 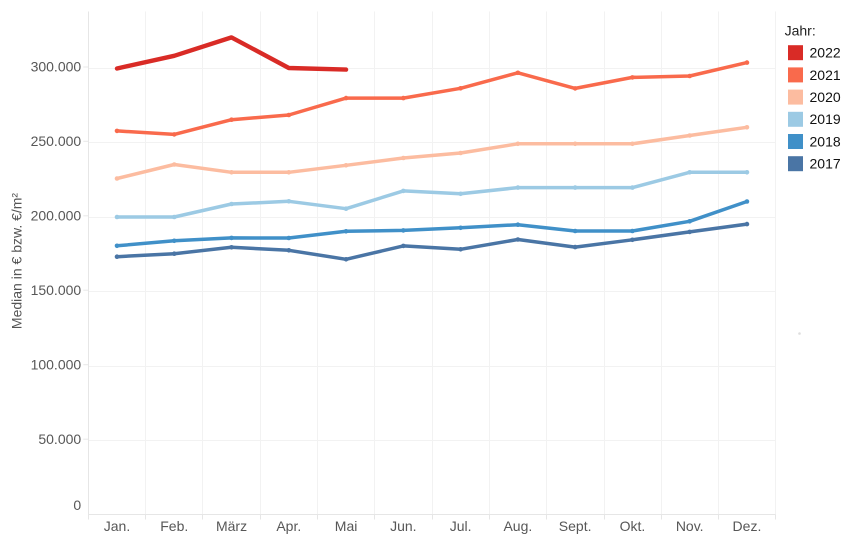 What do you see at coordinates (825, 75) in the screenshot?
I see `svg-text: 2021` at bounding box center [825, 75].